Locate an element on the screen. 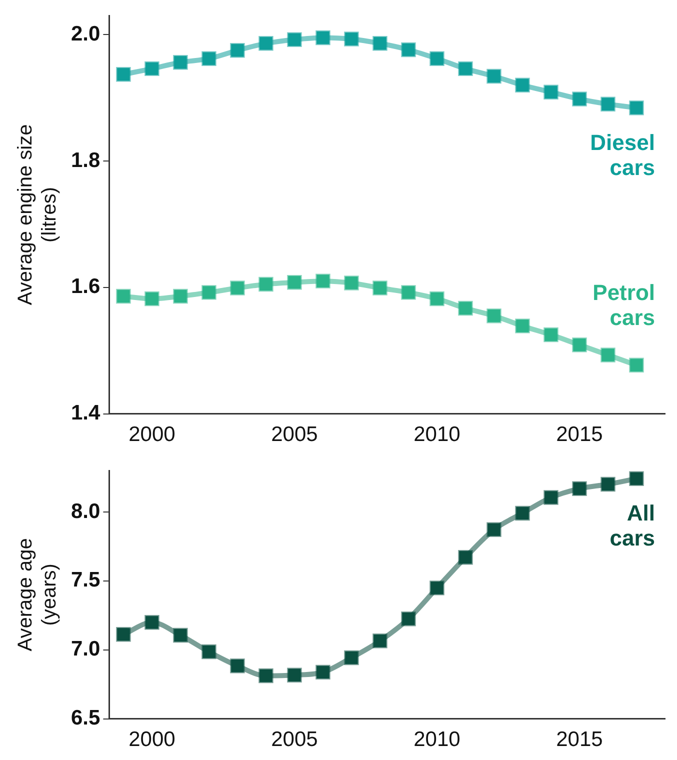 This screenshot has height=760, width=677. y-tick-label: 7.5 is located at coordinates (85, 580).